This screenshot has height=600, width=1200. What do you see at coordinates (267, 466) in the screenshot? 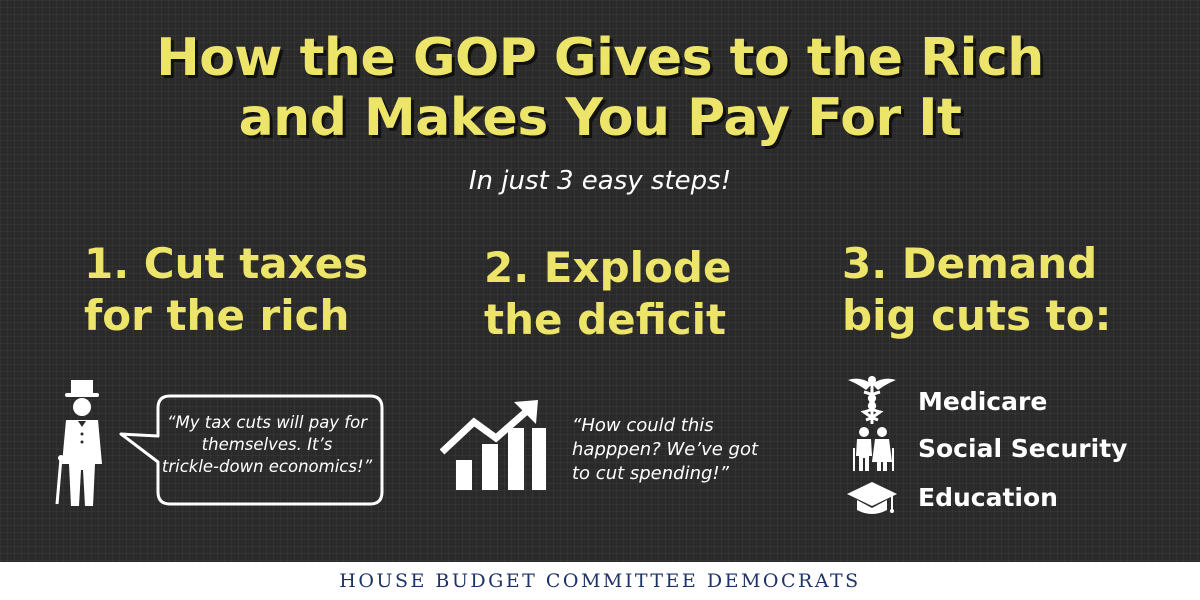
I see `quote-1-line-3: trickle-down economics!”` at bounding box center [267, 466].